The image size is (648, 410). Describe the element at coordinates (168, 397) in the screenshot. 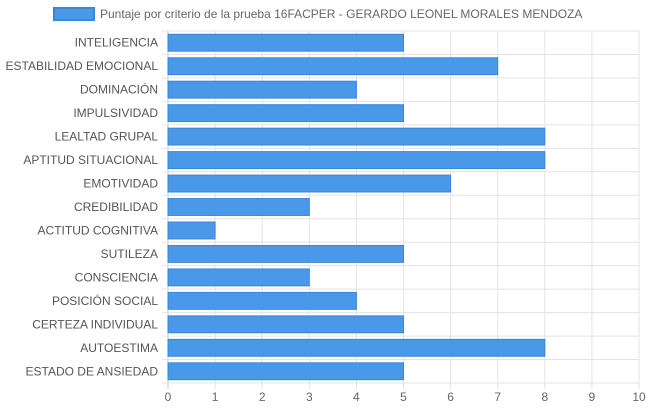

I see `x-tick-label: 0` at that location.